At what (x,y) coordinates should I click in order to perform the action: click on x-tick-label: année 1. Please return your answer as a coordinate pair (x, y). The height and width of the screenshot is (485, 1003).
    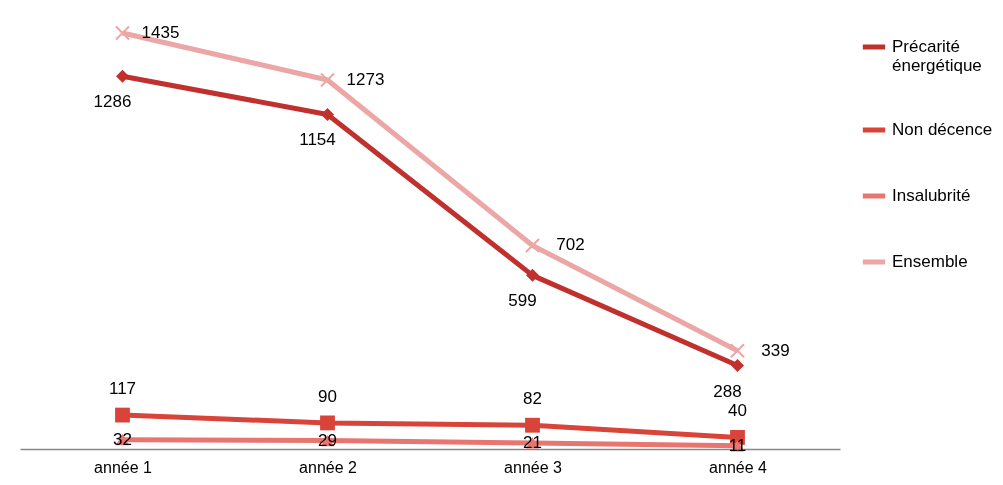
    Looking at the image, I should click on (123, 467).